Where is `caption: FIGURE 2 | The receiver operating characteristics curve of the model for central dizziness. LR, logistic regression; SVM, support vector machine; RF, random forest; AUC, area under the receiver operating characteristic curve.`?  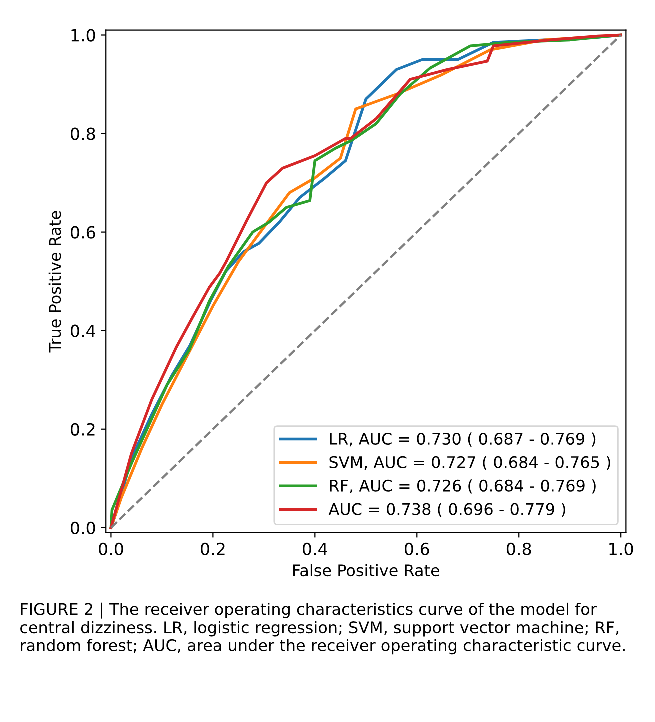 caption: FIGURE 2 | The receiver operating characteristics curve of the model for central dizziness. LR, logistic regression; SVM, support vector machine; RF, random forest; AUC, area under the receiver operating characteristic curve. is located at coordinates (322, 628).